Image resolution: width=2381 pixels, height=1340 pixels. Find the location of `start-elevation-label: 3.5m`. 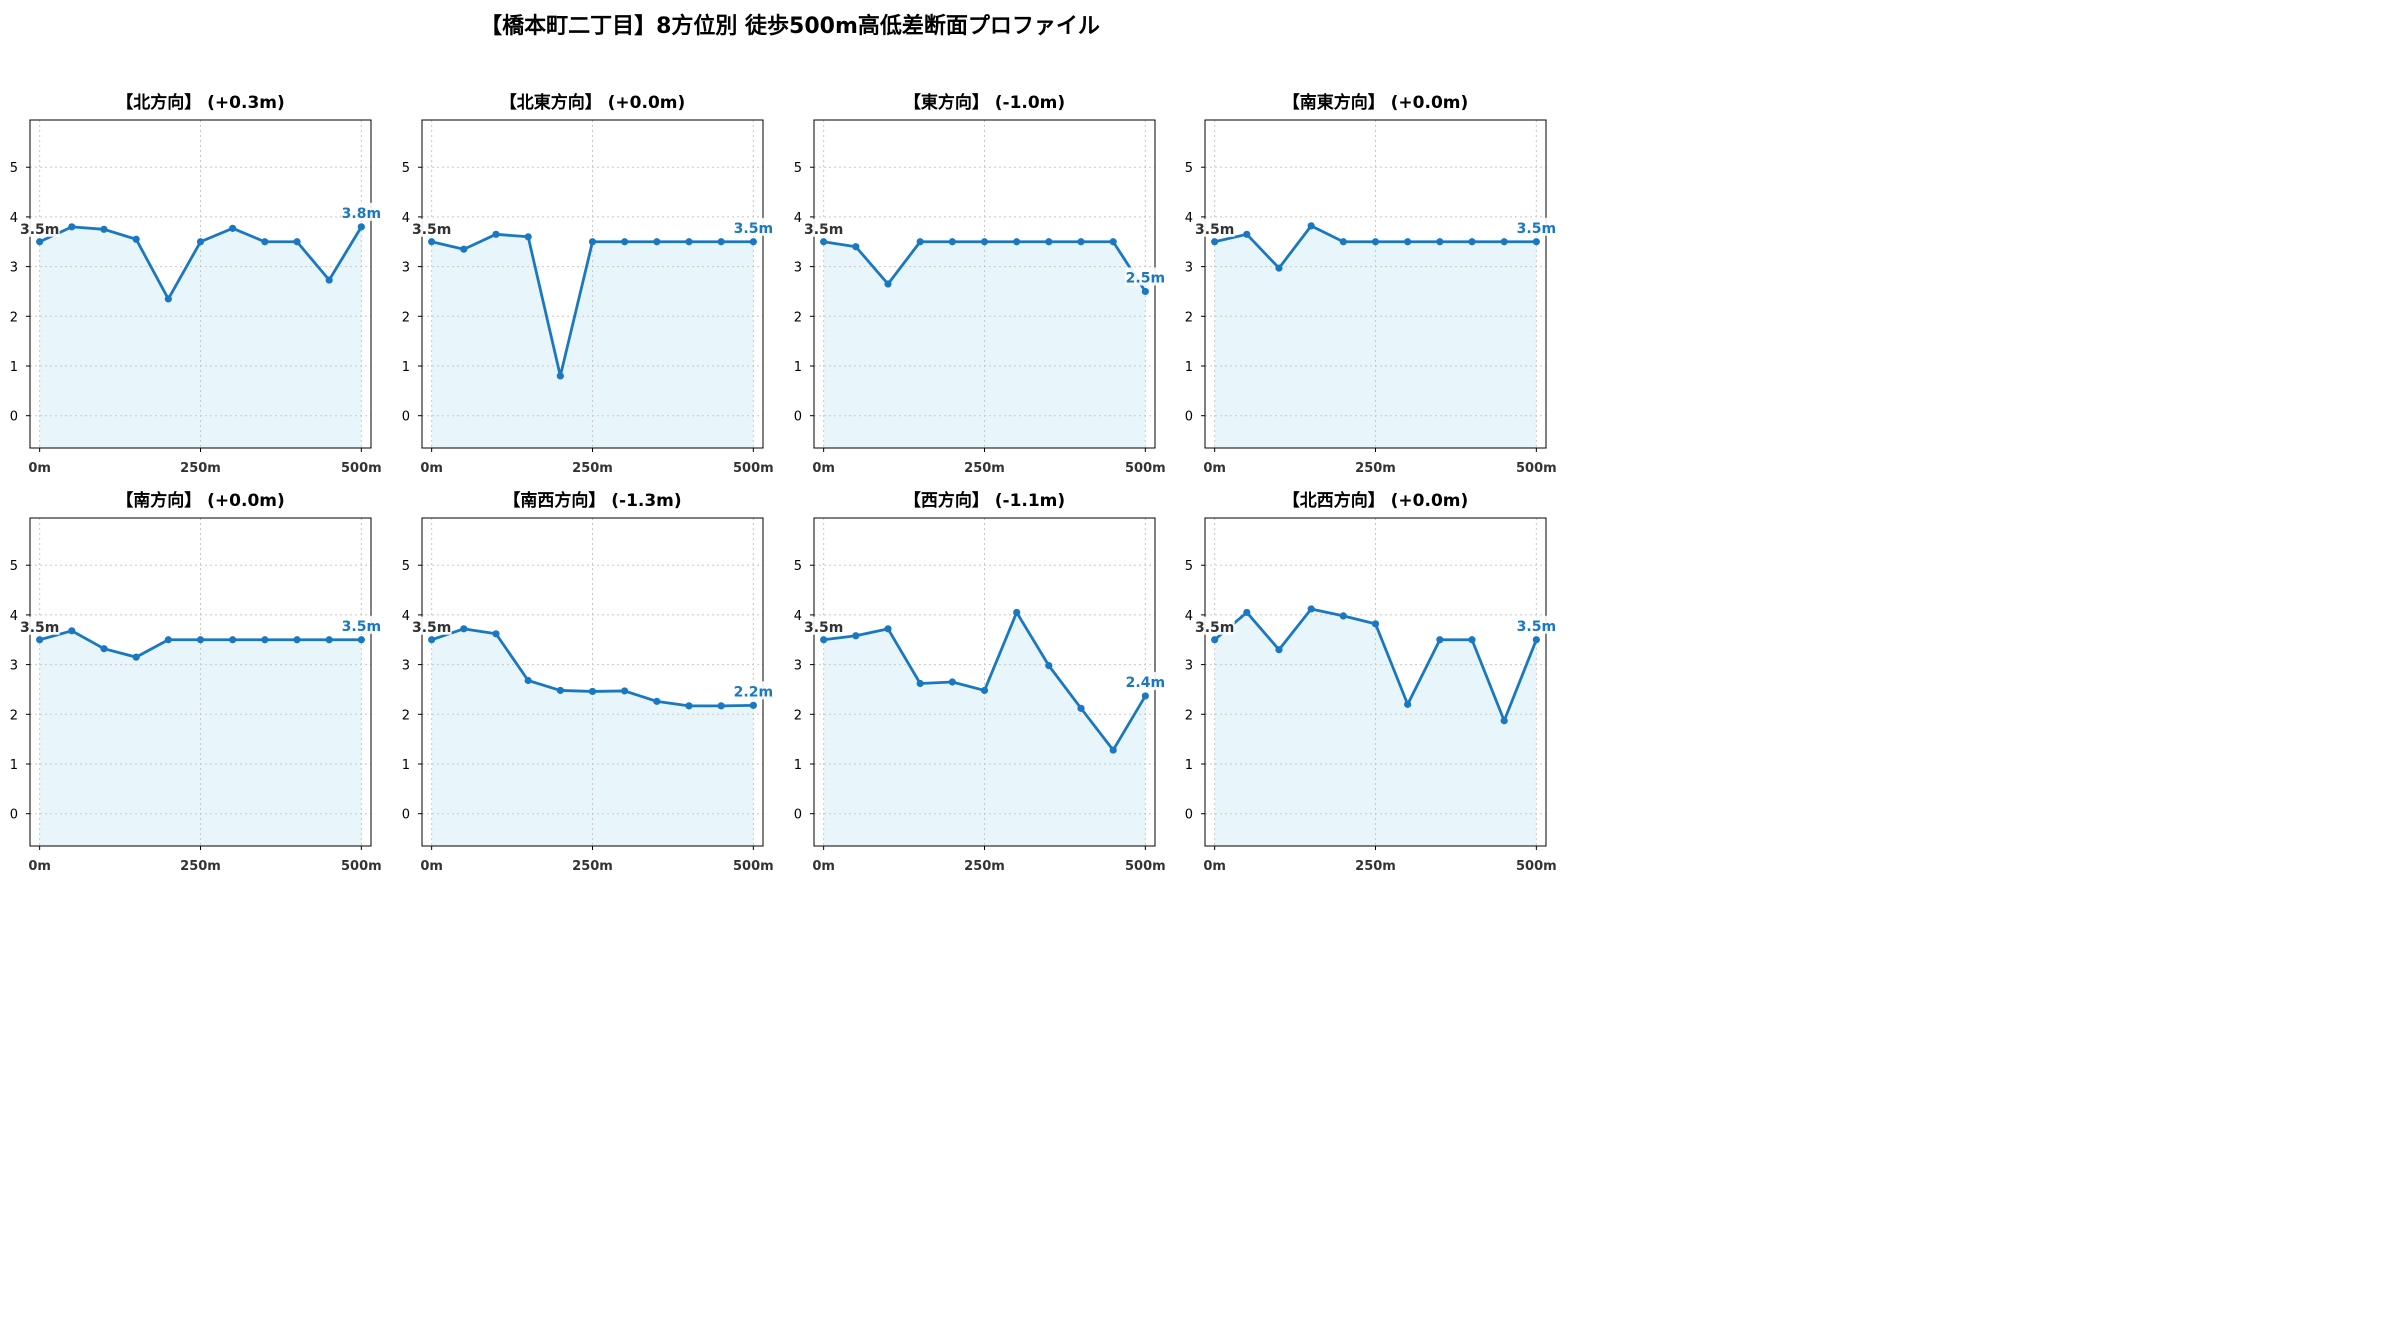

start-elevation-label: 3.5m is located at coordinates (1214, 230).